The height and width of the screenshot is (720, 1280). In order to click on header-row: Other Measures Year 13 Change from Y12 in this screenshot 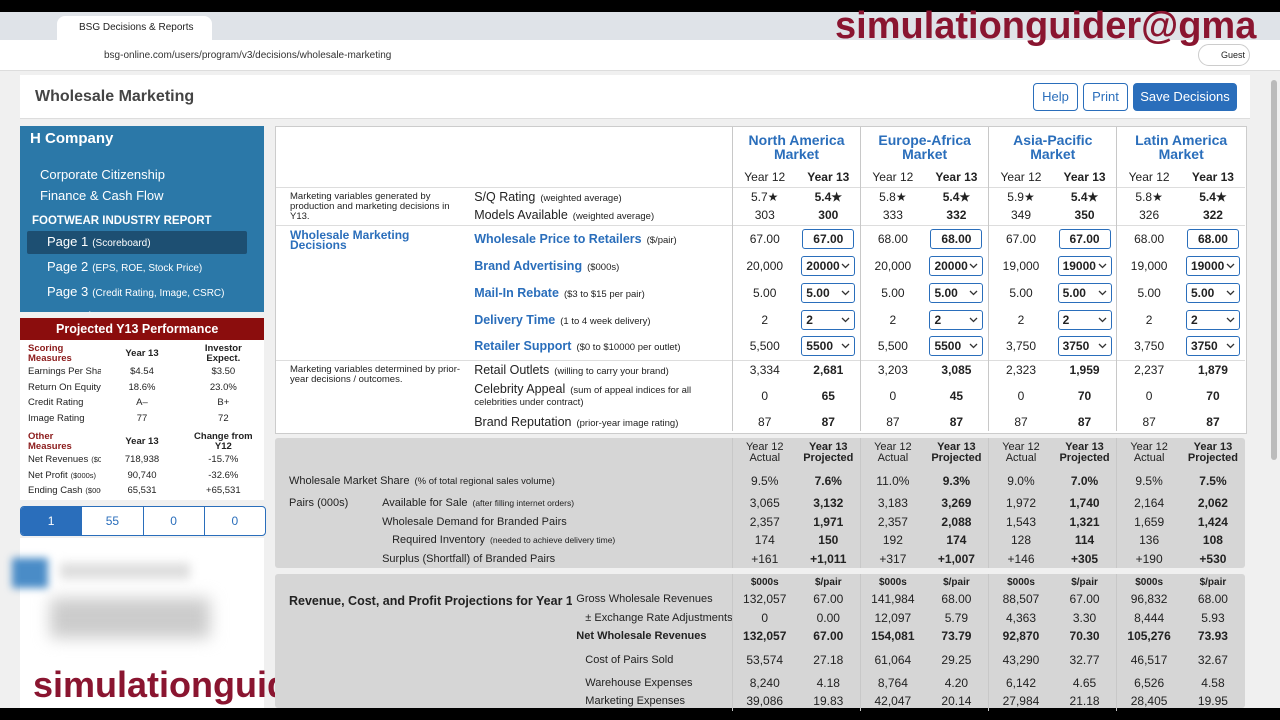, I will do `click(142, 442)`.